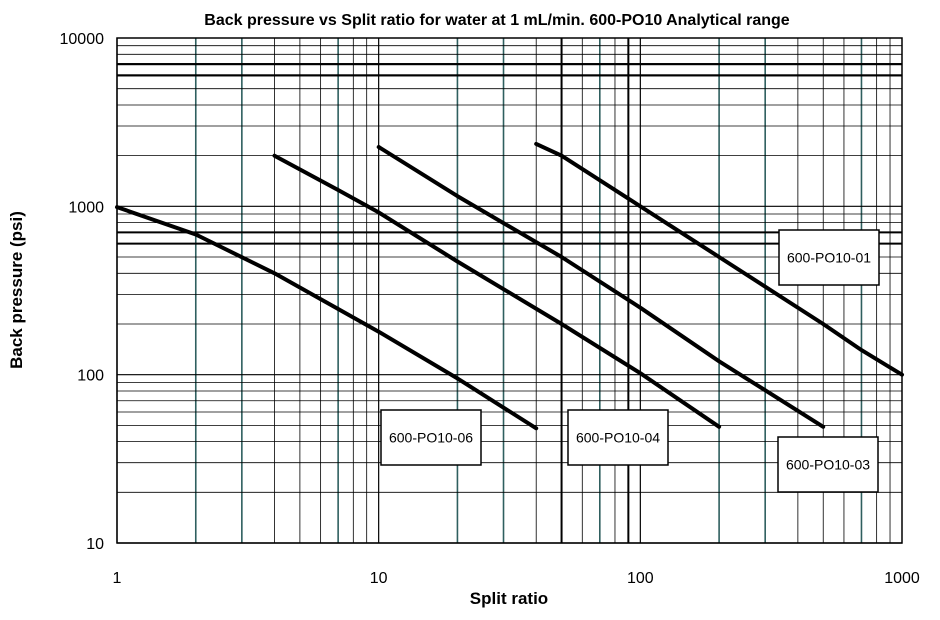 The height and width of the screenshot is (620, 940). What do you see at coordinates (902, 578) in the screenshot?
I see `x-tick-label: 1000` at bounding box center [902, 578].